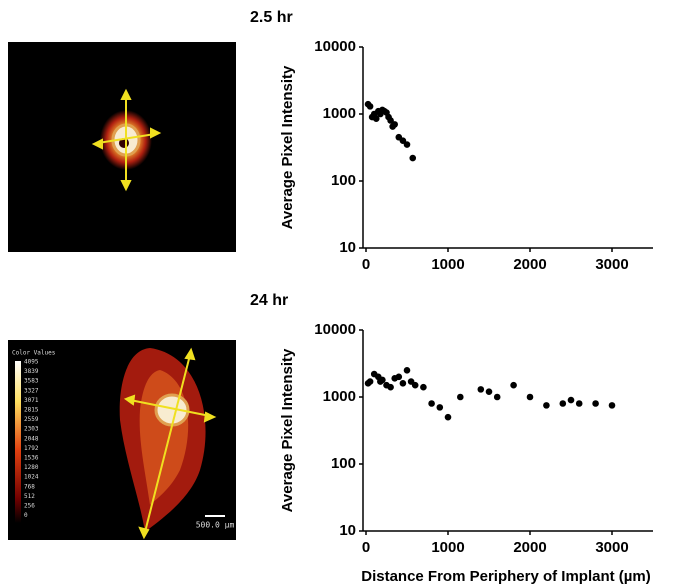  I want to click on legend-value: 256, so click(29, 506).